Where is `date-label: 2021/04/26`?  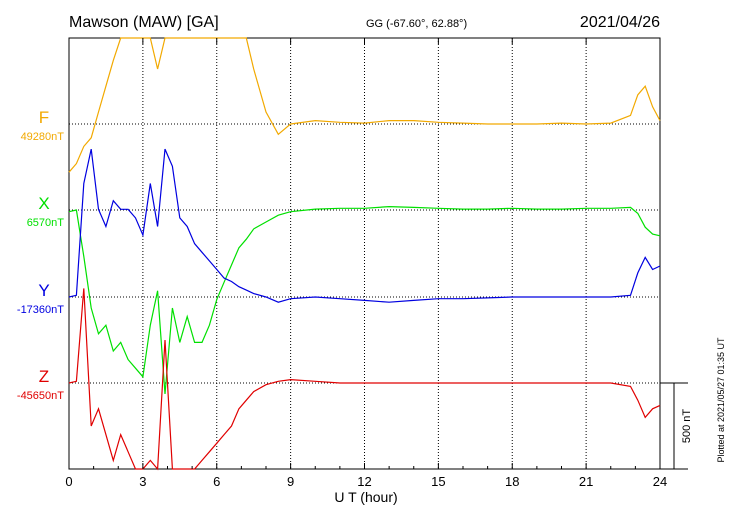
date-label: 2021/04/26 is located at coordinates (620, 22).